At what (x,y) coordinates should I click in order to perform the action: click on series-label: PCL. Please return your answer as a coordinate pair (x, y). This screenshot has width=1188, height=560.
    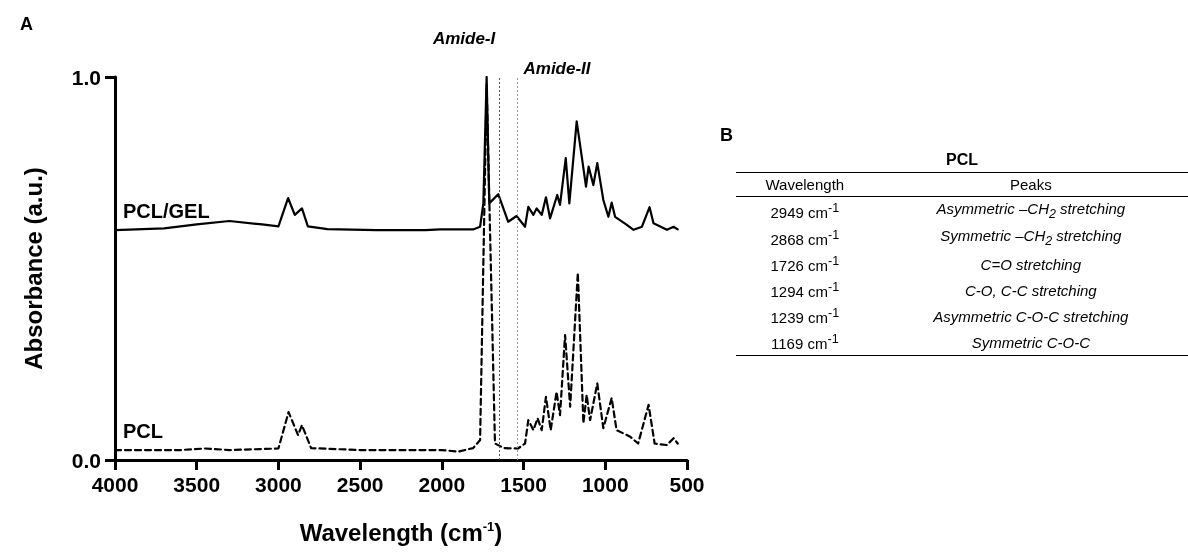
    Looking at the image, I should click on (143, 431).